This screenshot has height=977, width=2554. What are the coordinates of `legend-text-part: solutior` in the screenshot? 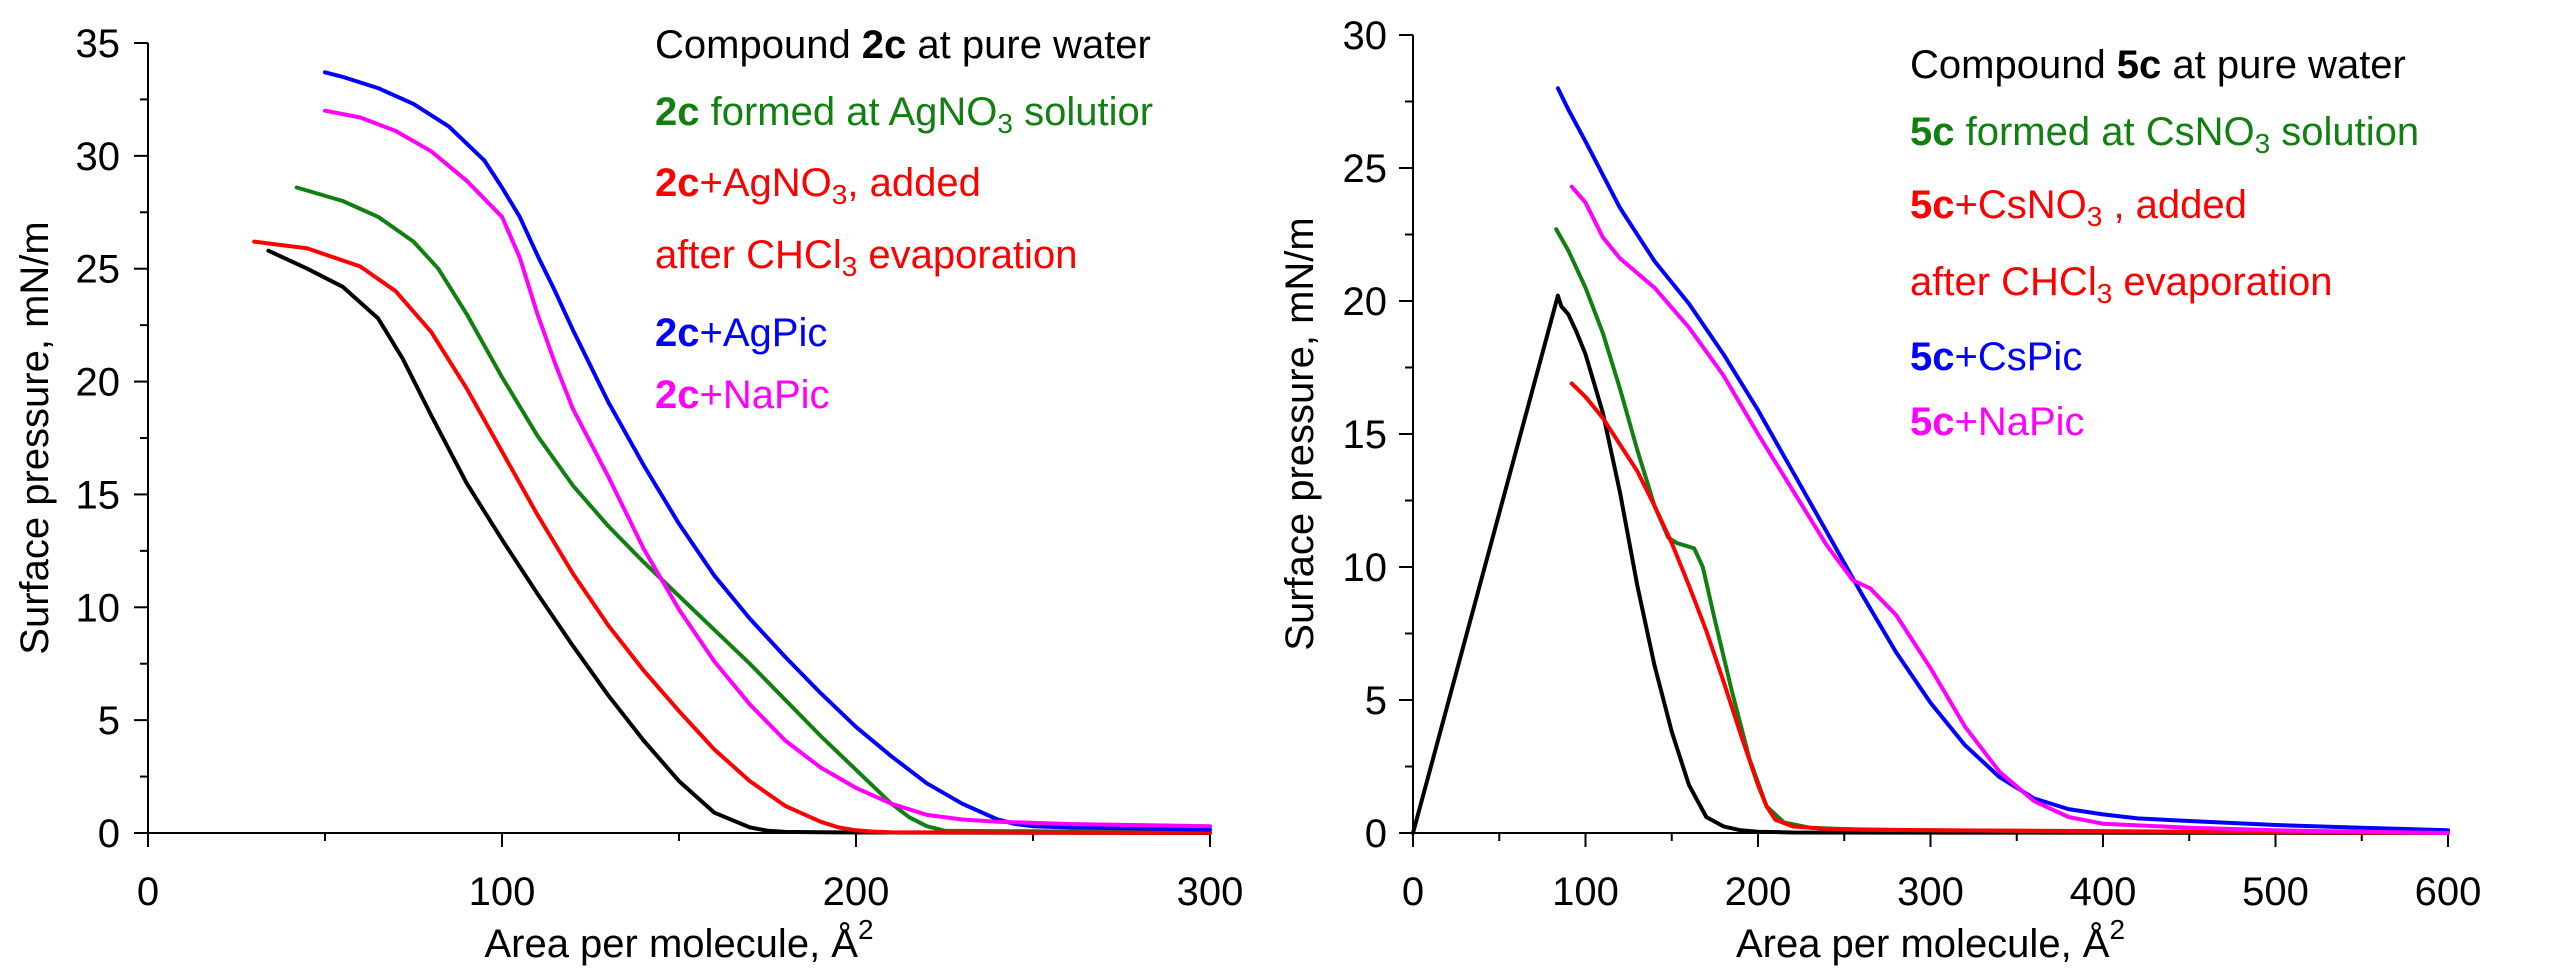 It's located at (1083, 112).